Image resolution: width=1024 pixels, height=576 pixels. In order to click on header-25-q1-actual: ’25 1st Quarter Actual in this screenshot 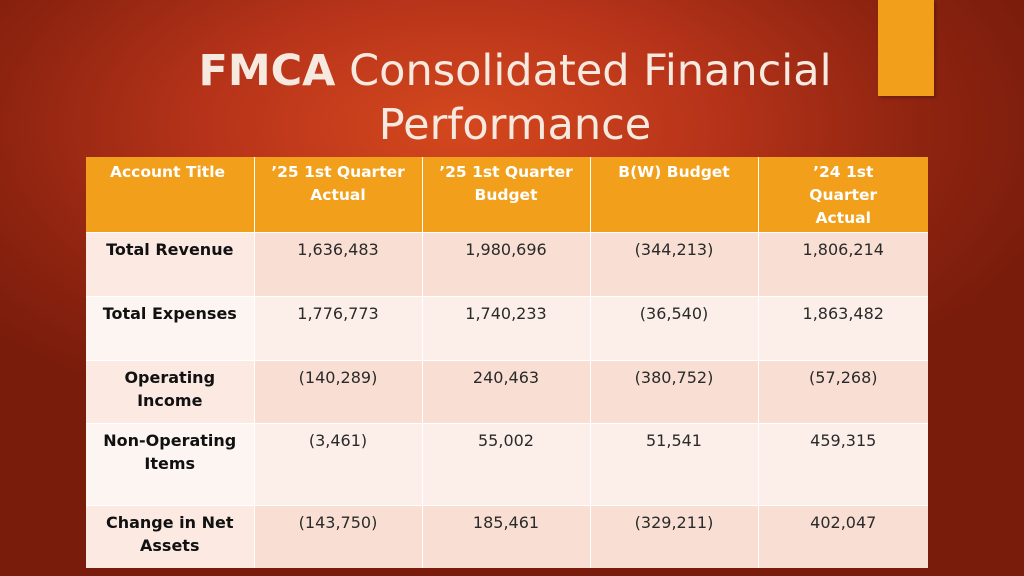, I will do `click(338, 195)`.